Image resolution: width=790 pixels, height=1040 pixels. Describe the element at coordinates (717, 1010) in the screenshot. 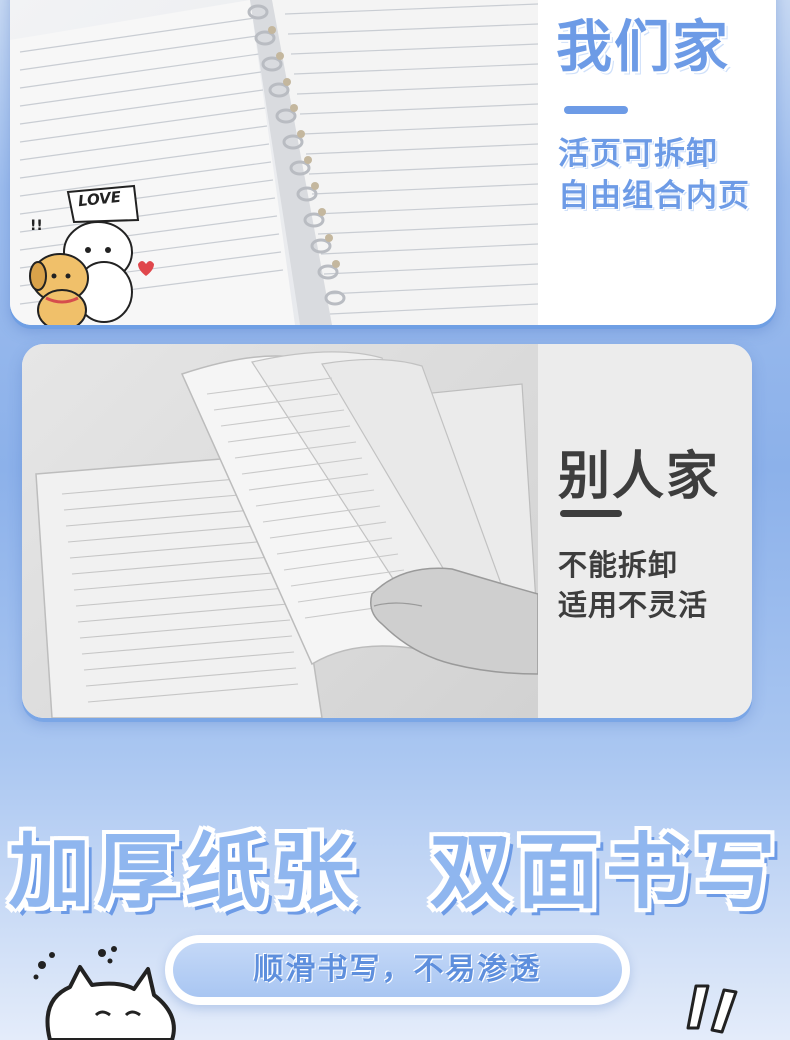

I see `exclamation-doodle-icon` at that location.